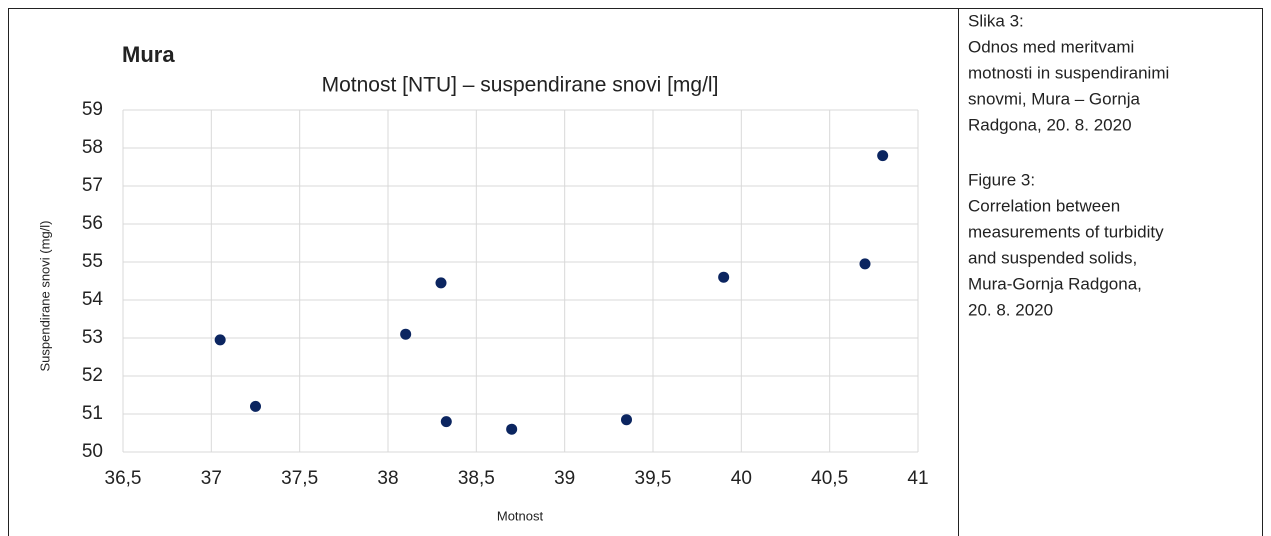 This screenshot has height=536, width=1271. Describe the element at coordinates (299, 478) in the screenshot. I see `x-tick-label: 37,5` at that location.